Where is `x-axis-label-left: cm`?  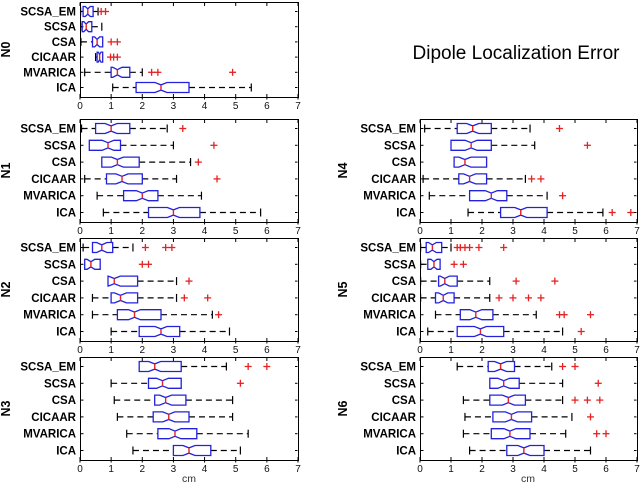
x-axis-label-left: cm is located at coordinates (189, 479).